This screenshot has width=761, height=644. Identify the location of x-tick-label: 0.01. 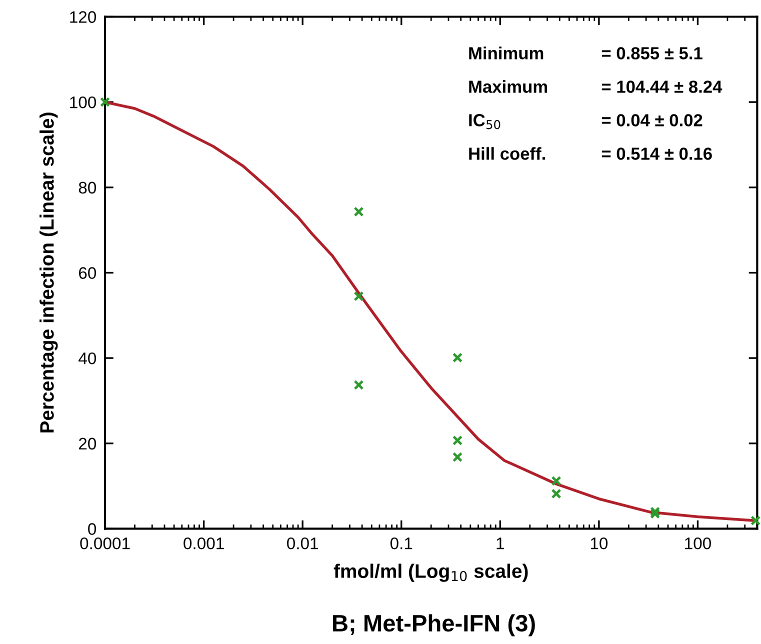
(302, 543).